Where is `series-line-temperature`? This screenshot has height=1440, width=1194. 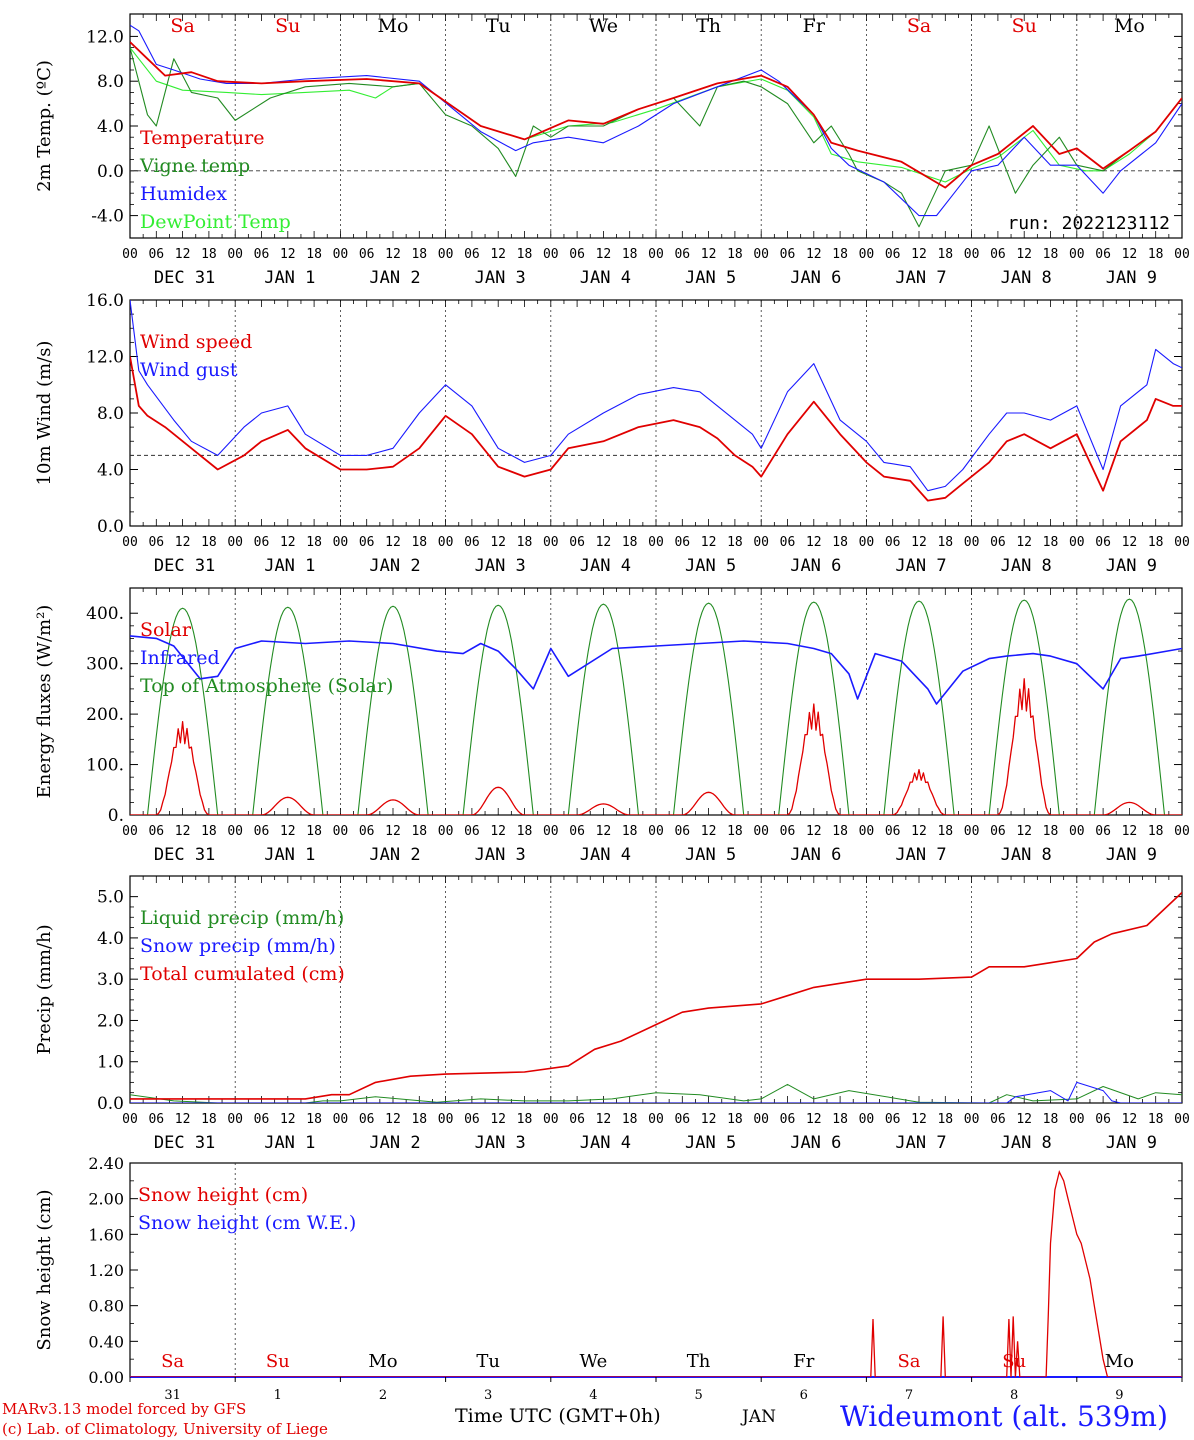
series-line-temperature is located at coordinates (656, 115).